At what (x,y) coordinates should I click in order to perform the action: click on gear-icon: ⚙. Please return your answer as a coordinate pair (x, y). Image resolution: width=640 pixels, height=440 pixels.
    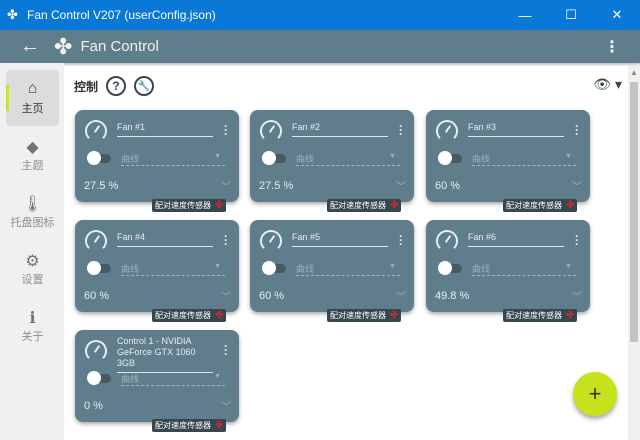
    Looking at the image, I should click on (32, 261).